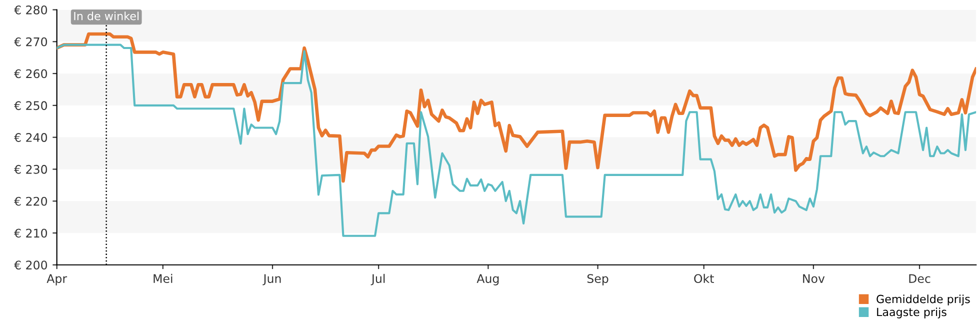  Describe the element at coordinates (31, 9) in the screenshot. I see `y-tick-label: € 280` at that location.